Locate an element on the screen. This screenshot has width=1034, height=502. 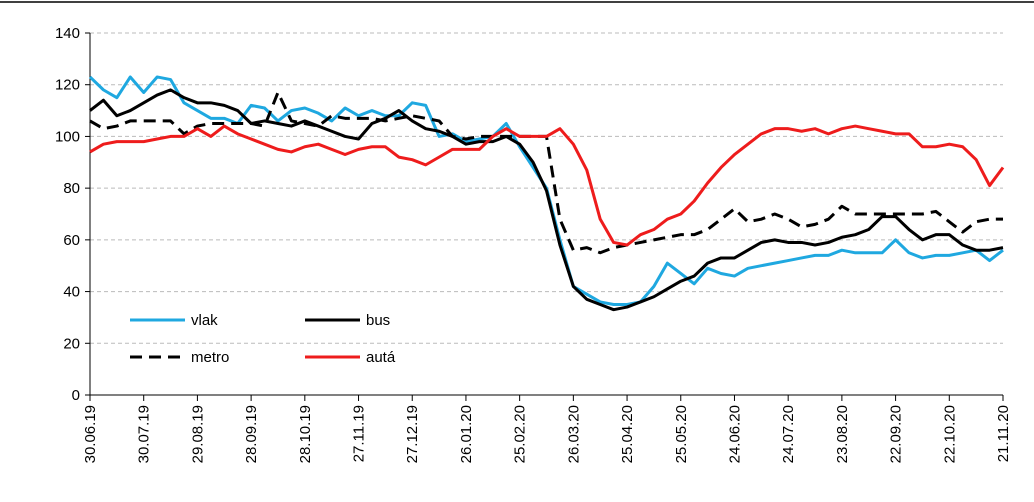
x-tick-label: 26.03.20 is located at coordinates (573, 434).